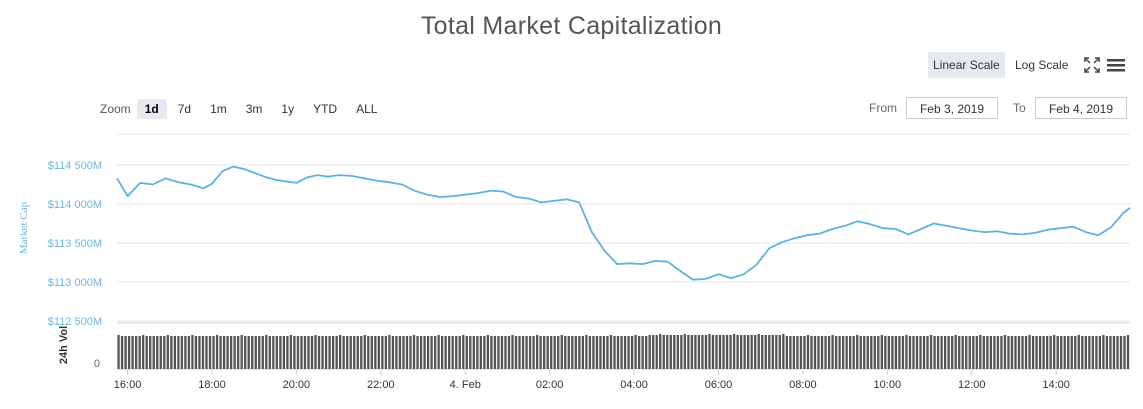  What do you see at coordinates (288, 109) in the screenshot?
I see `zoom-1y-button: 1y` at bounding box center [288, 109].